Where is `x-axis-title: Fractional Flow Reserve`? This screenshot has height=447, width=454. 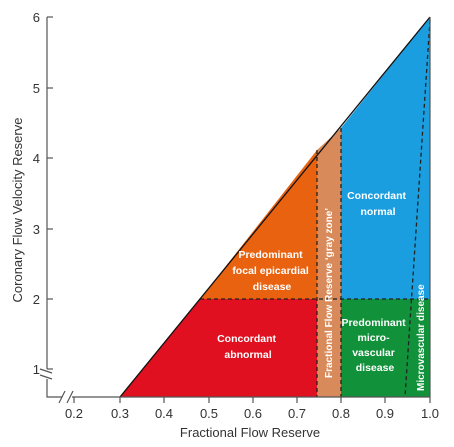
x-axis-title: Fractional Flow Reserve is located at coordinates (250, 432).